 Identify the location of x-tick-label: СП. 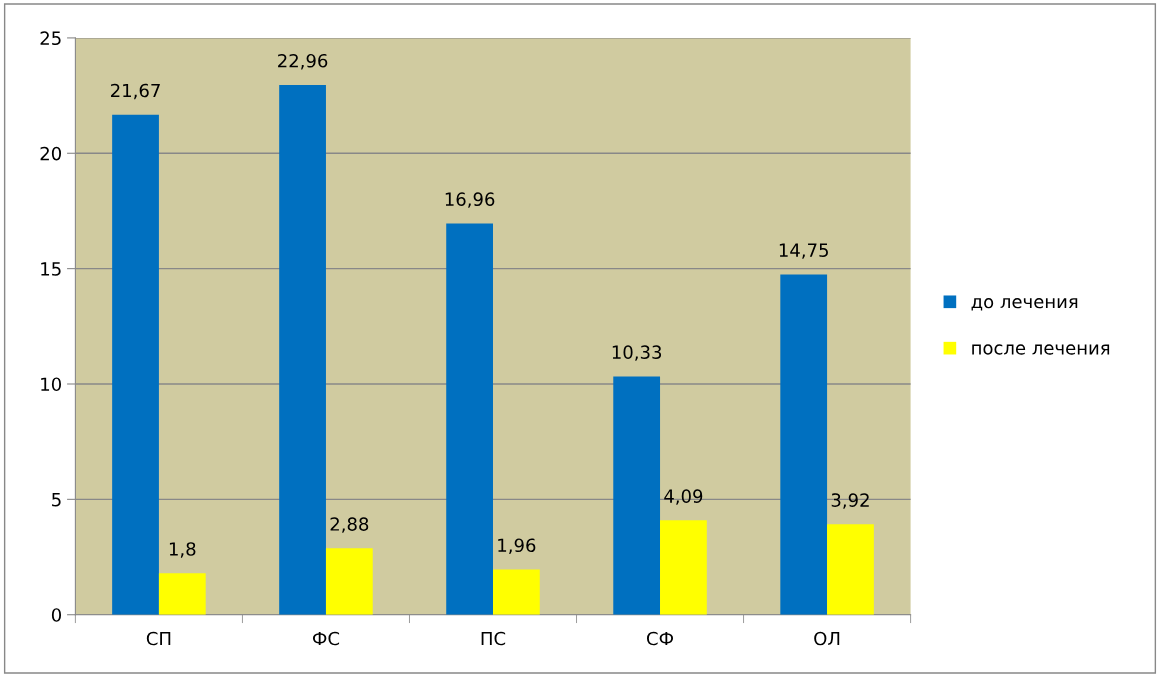
(158, 638).